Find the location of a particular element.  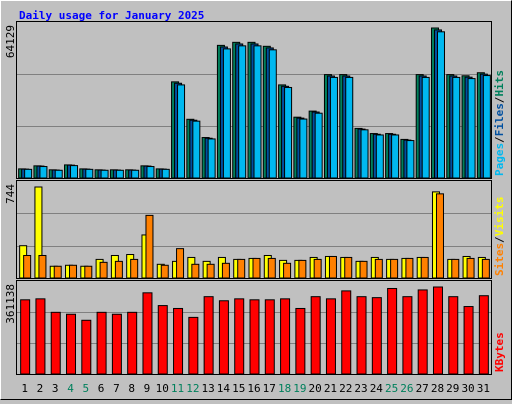

x-tick-label: 30 is located at coordinates (467, 388).